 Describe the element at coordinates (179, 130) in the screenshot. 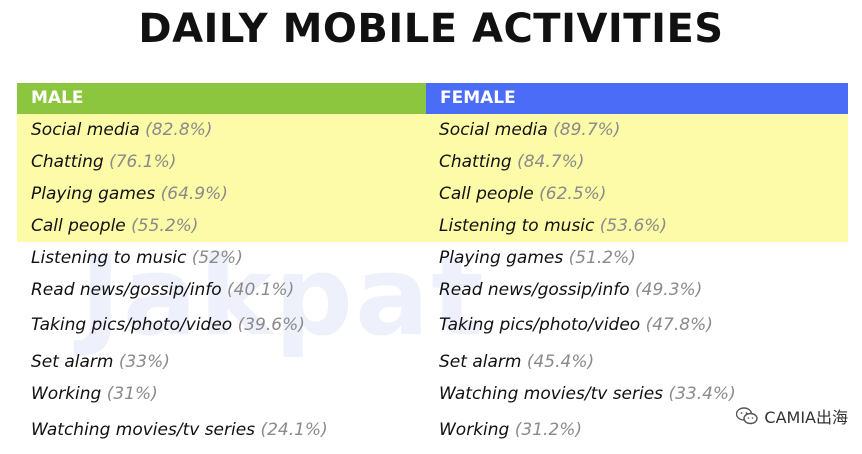

I see `activity-percentage: (82.8%)` at that location.